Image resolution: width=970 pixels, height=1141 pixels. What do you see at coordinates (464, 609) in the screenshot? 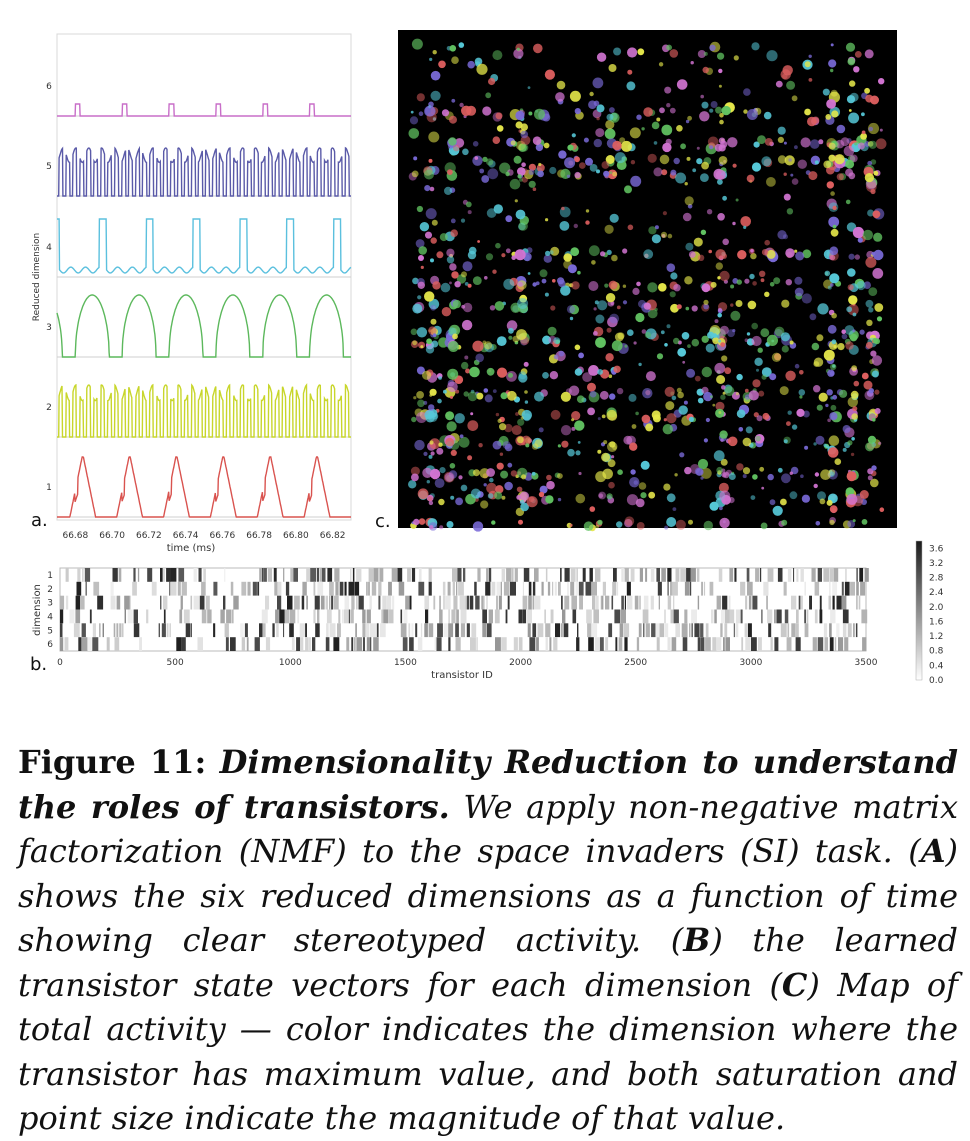
I see `panel-b-cells` at bounding box center [464, 609].